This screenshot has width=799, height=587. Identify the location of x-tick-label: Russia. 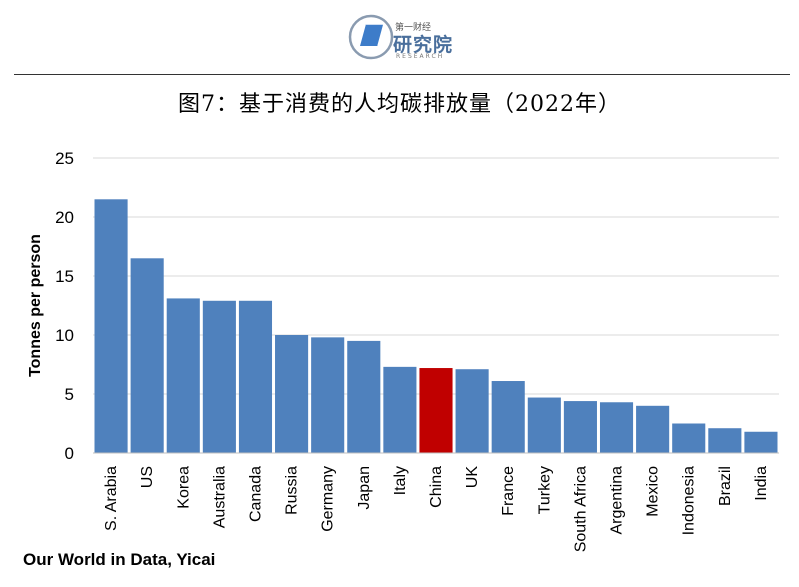
(292, 490).